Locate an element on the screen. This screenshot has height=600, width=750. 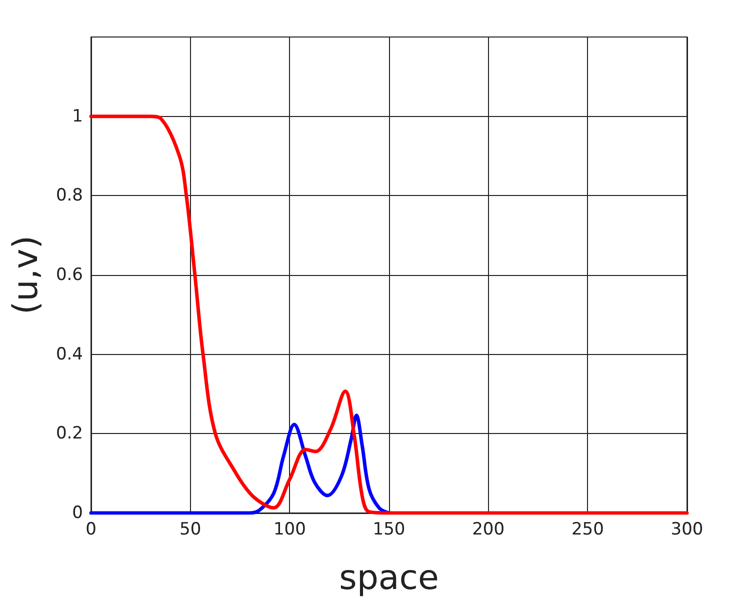
y-axis-title: (u,v) is located at coordinates (26, 275).